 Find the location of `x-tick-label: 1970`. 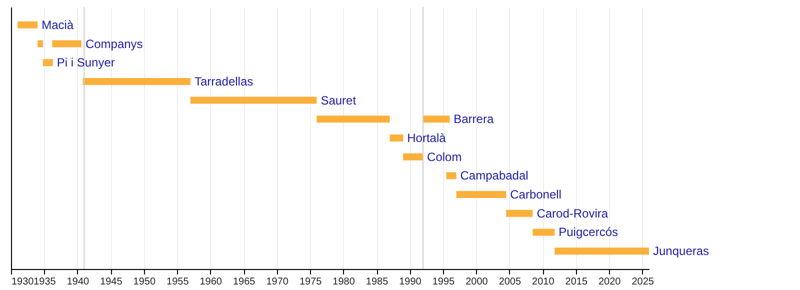

x-tick-label: 1970 is located at coordinates (277, 282).